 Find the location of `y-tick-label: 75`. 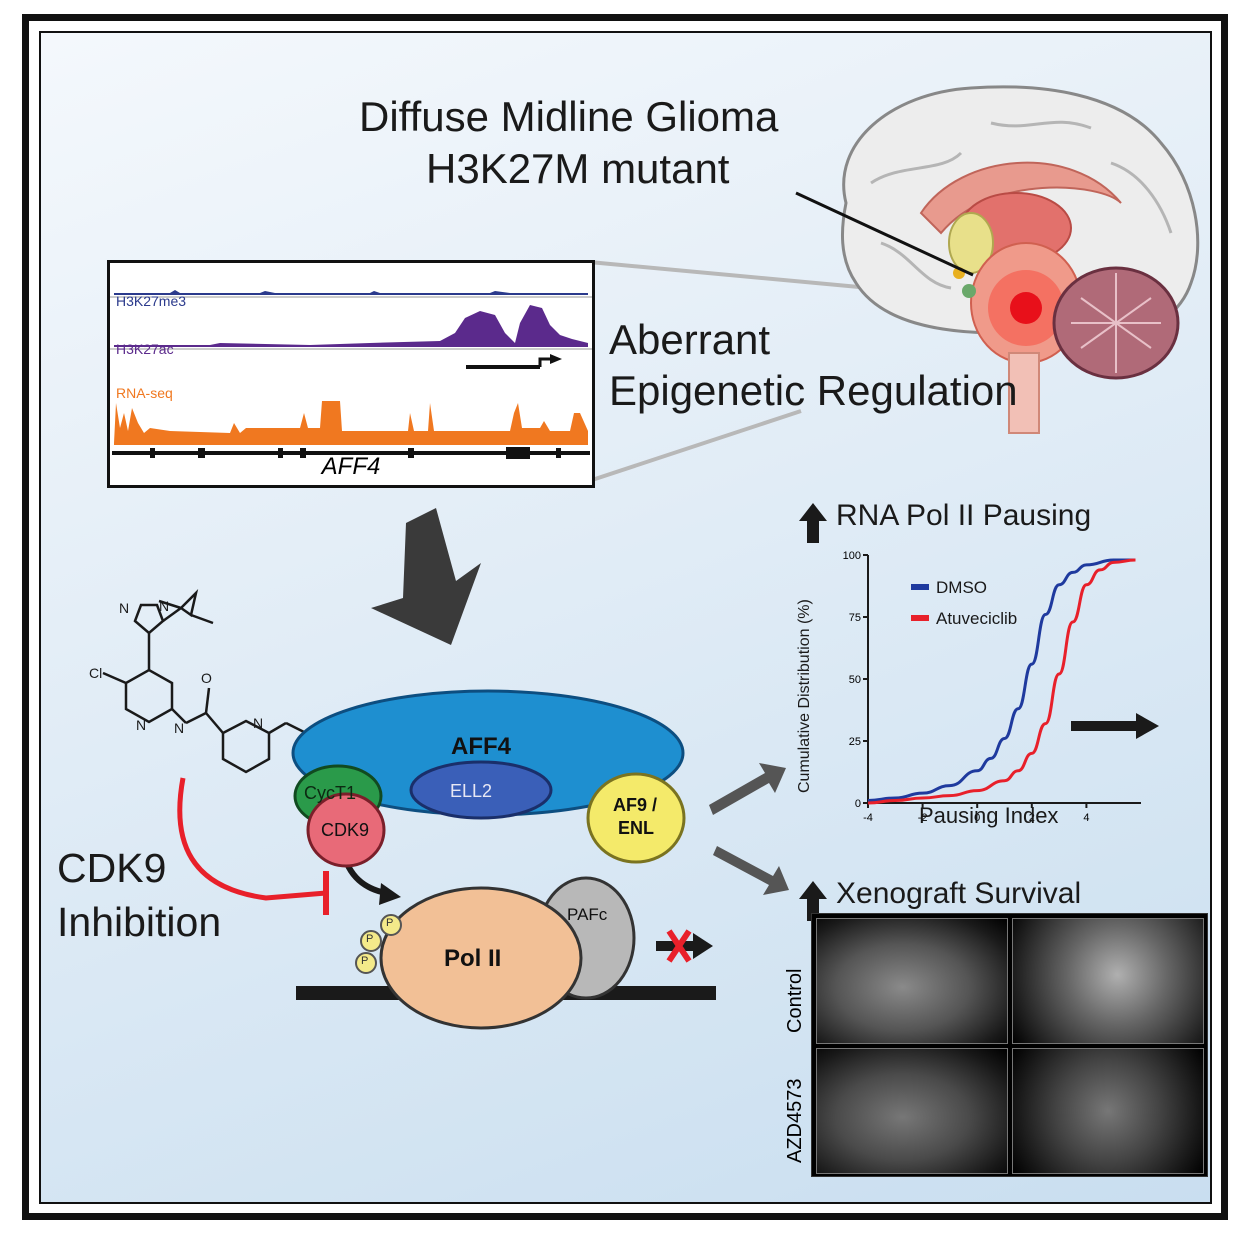

y-tick-label: 75 is located at coordinates (855, 618).